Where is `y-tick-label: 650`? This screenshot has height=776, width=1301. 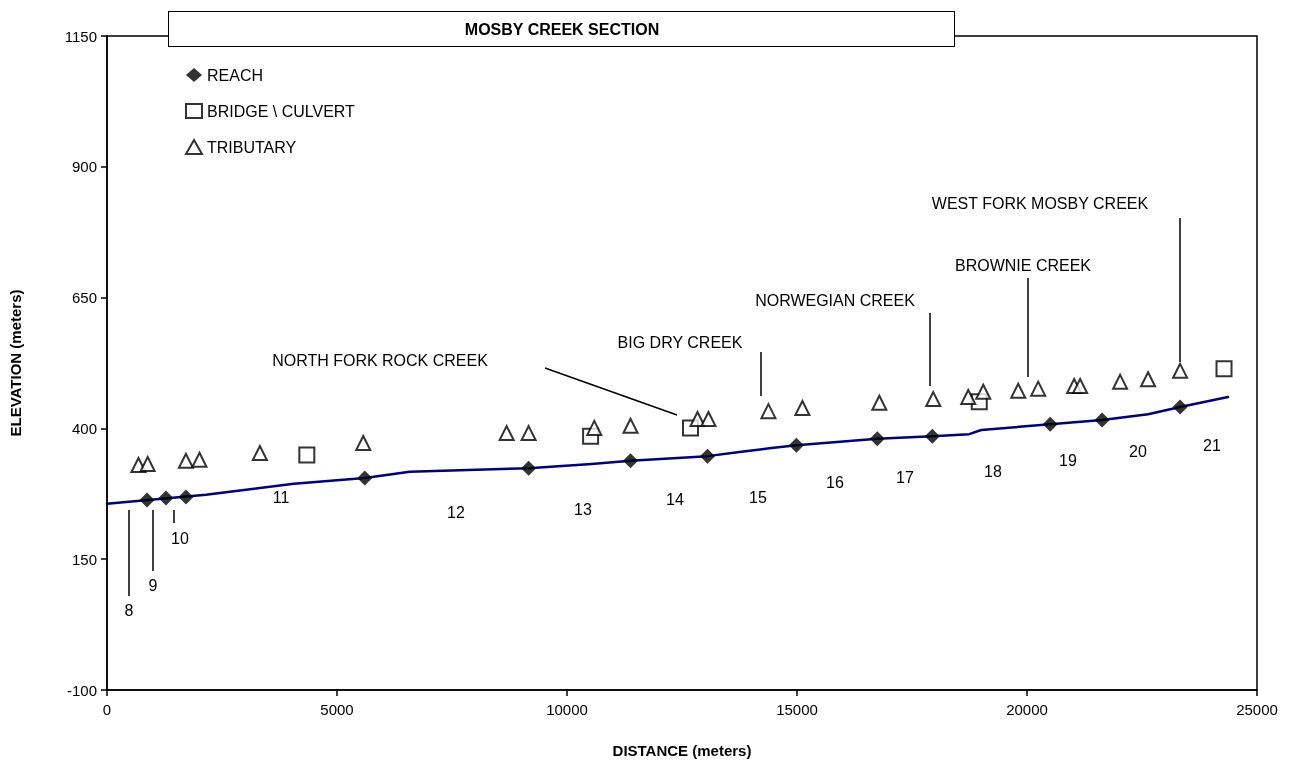 y-tick-label: 650 is located at coordinates (84, 298).